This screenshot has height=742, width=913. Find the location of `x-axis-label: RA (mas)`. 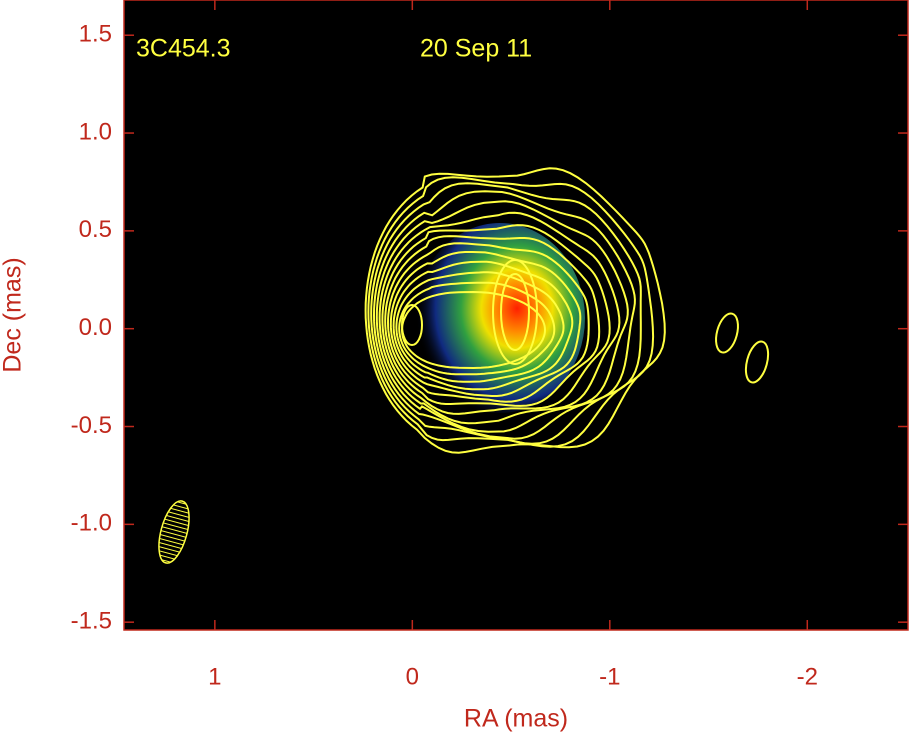

x-axis-label: RA (mas) is located at coordinates (516, 719).